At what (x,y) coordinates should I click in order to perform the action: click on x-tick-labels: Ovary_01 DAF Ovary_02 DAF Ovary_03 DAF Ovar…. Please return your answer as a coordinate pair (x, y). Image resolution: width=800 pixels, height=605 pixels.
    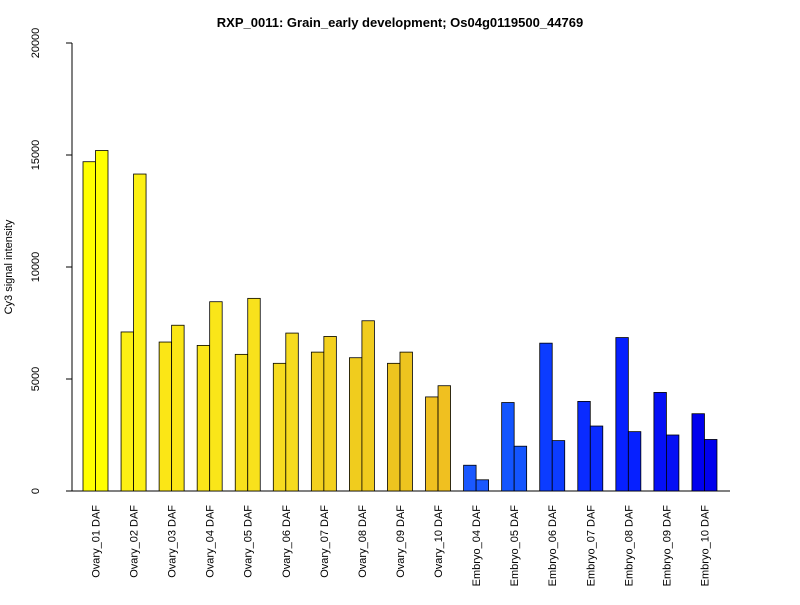
    Looking at the image, I should click on (401, 546).